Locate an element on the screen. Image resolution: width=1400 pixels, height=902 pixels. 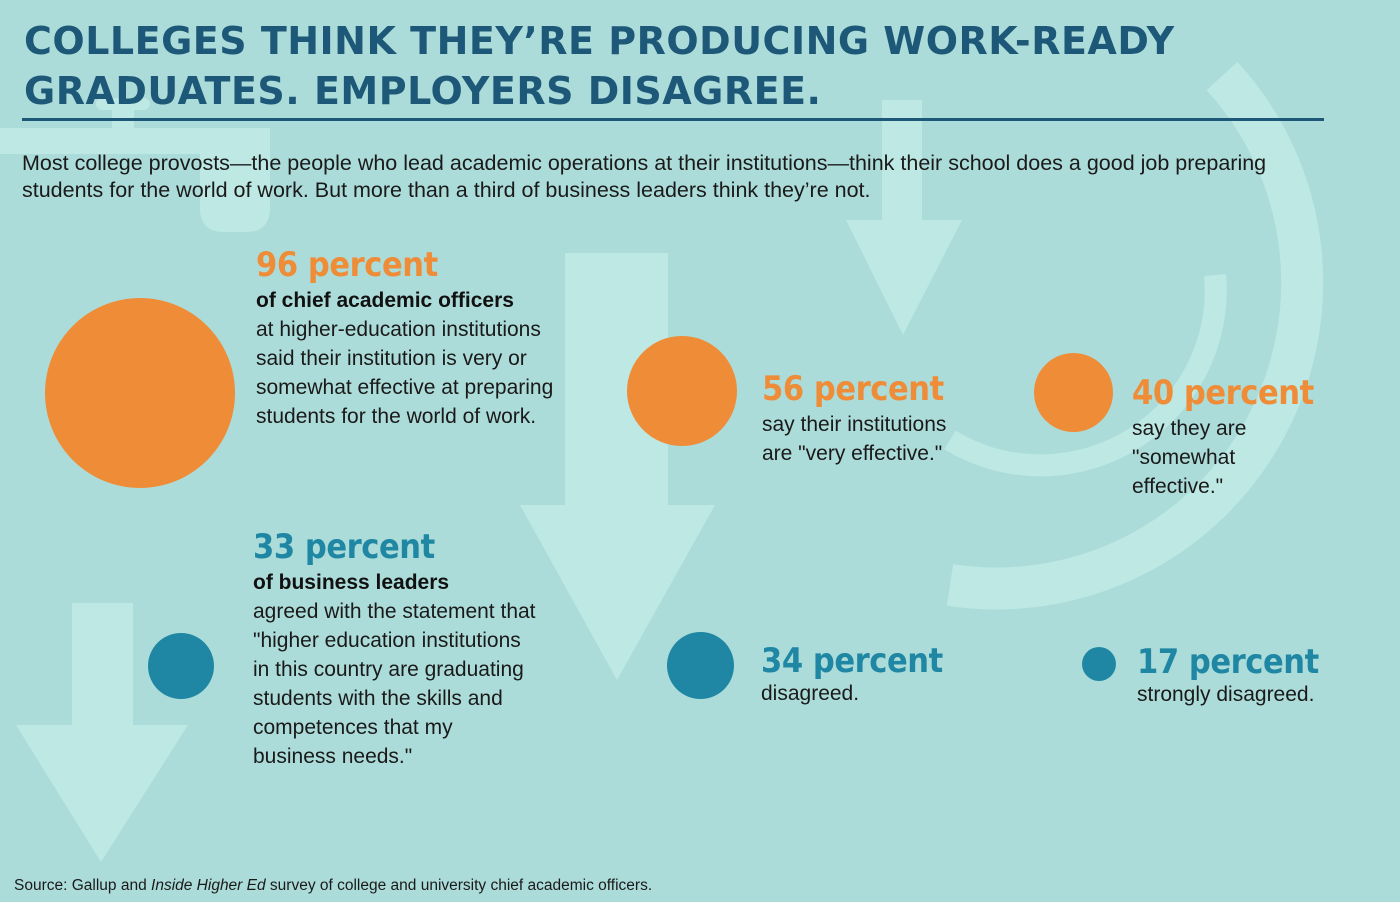
bubble-academic-total is located at coordinates (140, 393).